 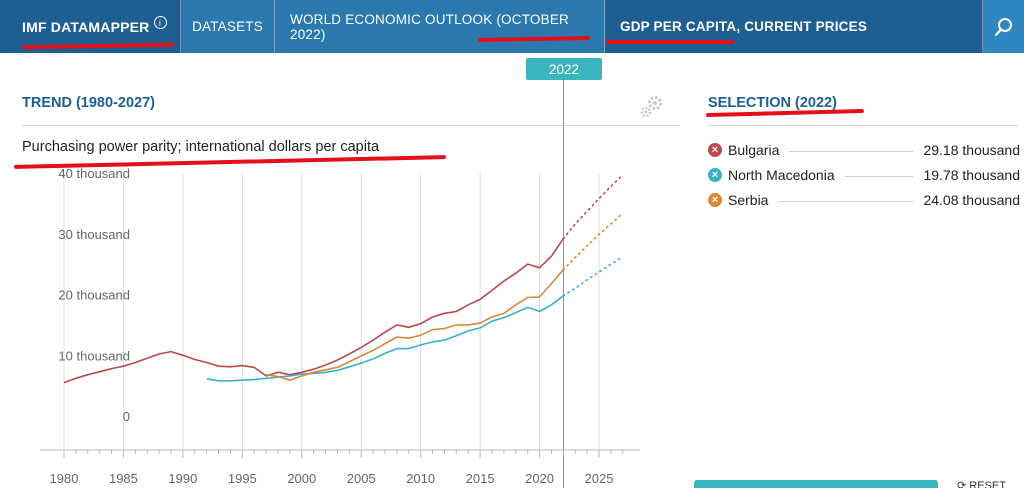 I want to click on x-tick-label: 1995, so click(x=242, y=478).